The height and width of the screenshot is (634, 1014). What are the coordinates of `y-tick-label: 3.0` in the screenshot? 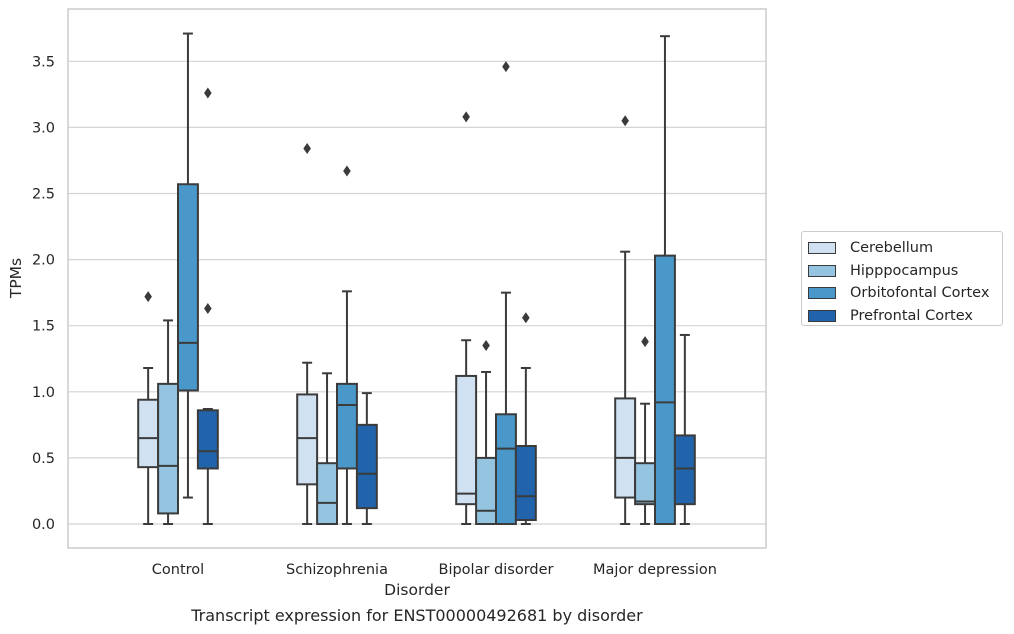 It's located at (43, 128).